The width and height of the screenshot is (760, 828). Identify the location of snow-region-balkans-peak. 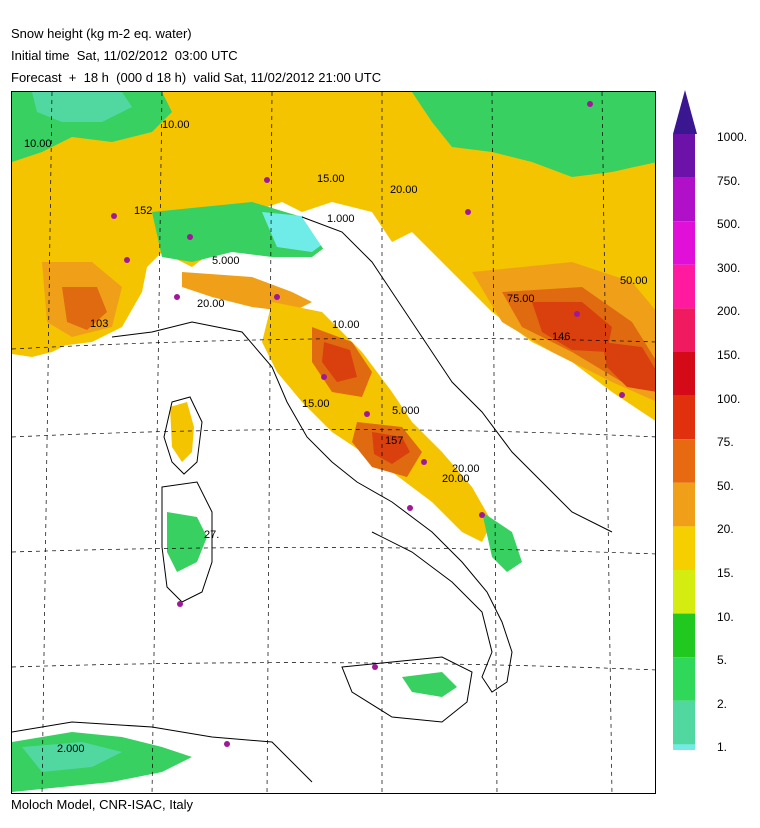
(572, 327).